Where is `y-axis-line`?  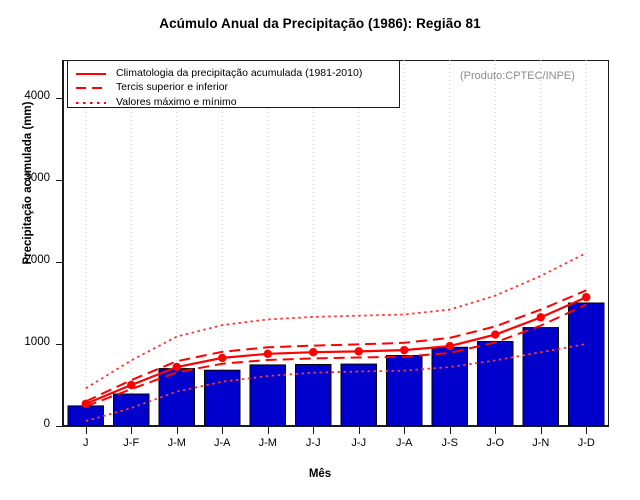
y-axis-line is located at coordinates (62, 243).